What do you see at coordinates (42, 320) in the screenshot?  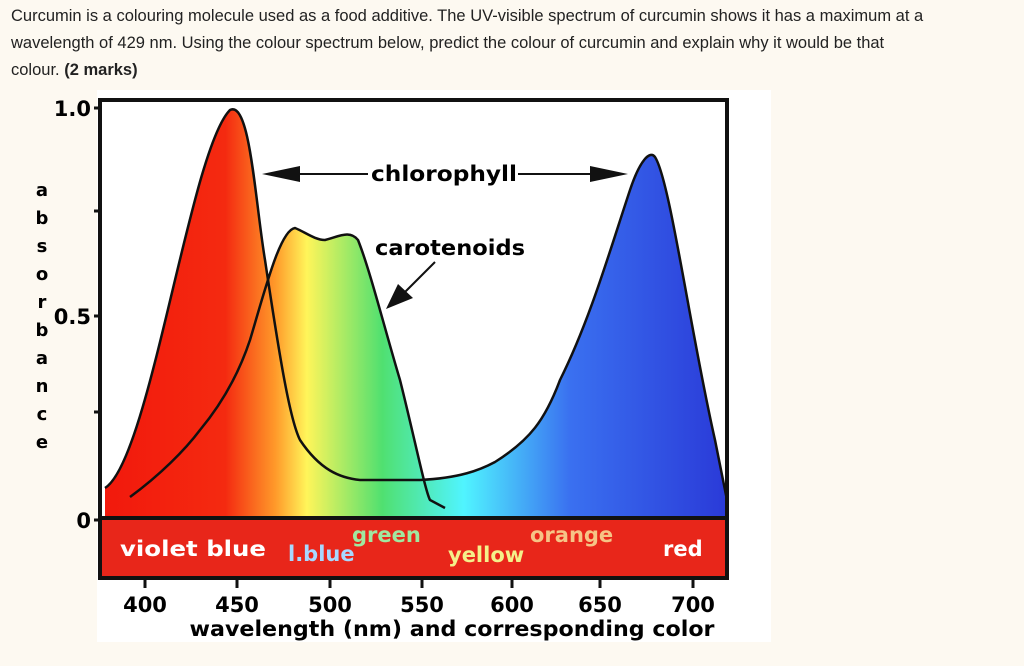 I see `y-axis-label: absorbance` at bounding box center [42, 320].